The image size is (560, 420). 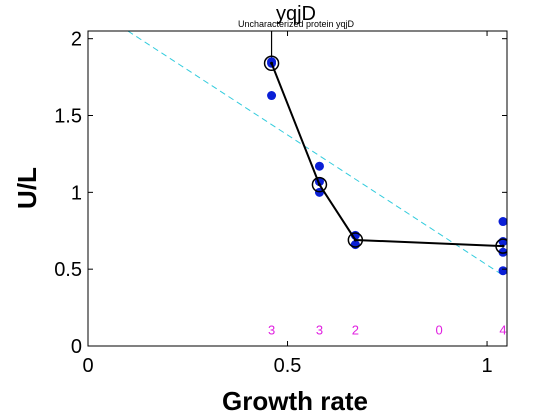 I want to click on y-tick-label: 1, so click(x=76, y=193).